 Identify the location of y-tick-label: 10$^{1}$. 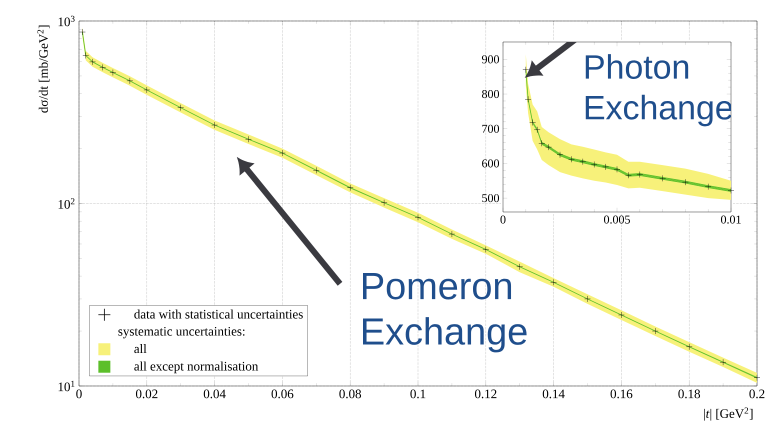
(66, 386).